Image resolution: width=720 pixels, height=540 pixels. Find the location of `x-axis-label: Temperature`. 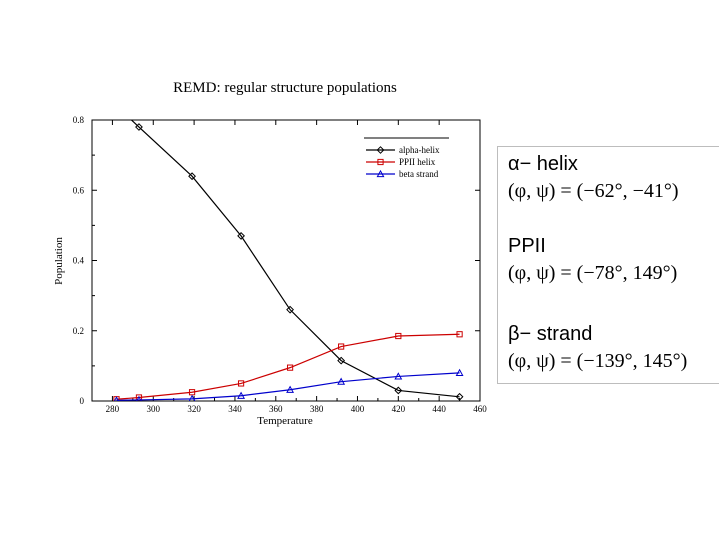

x-axis-label: Temperature is located at coordinates (285, 421).